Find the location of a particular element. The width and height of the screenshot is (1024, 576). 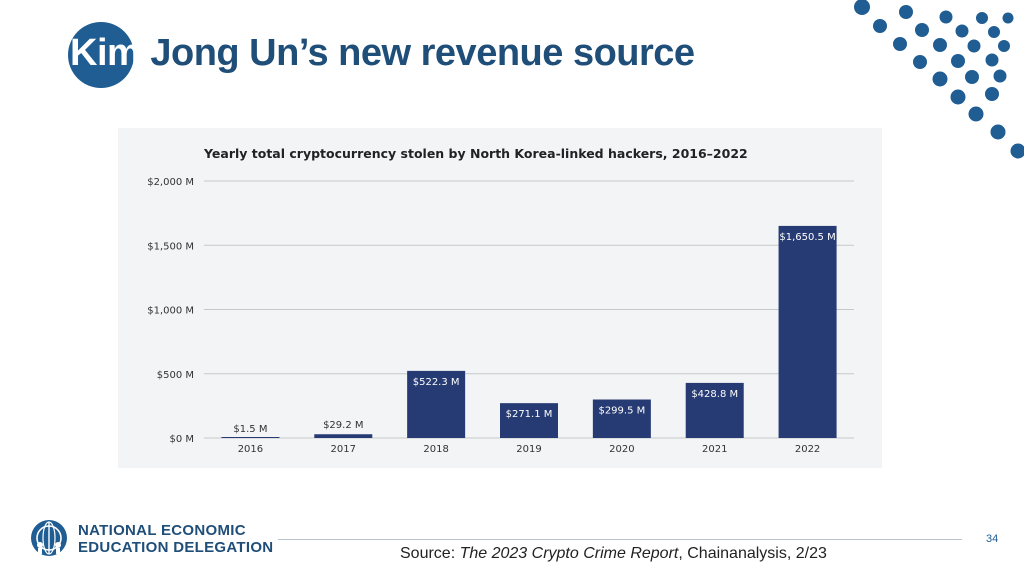

y-tick-label: $2,000 M is located at coordinates (170, 182).